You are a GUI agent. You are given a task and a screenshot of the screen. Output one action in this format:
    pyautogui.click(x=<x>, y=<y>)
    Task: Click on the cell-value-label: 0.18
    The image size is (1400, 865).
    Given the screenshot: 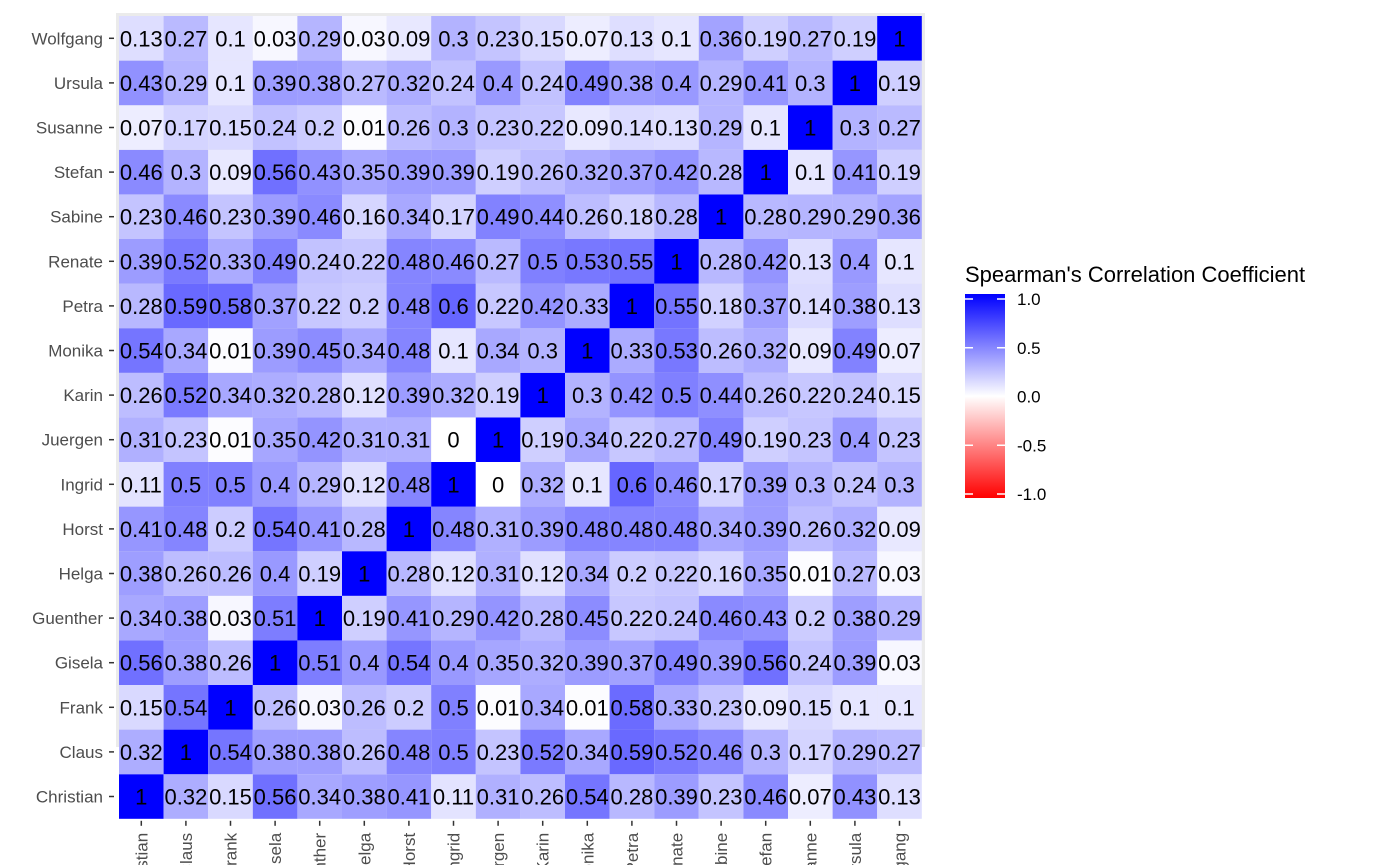 What is the action you would take?
    pyautogui.click(x=721, y=306)
    